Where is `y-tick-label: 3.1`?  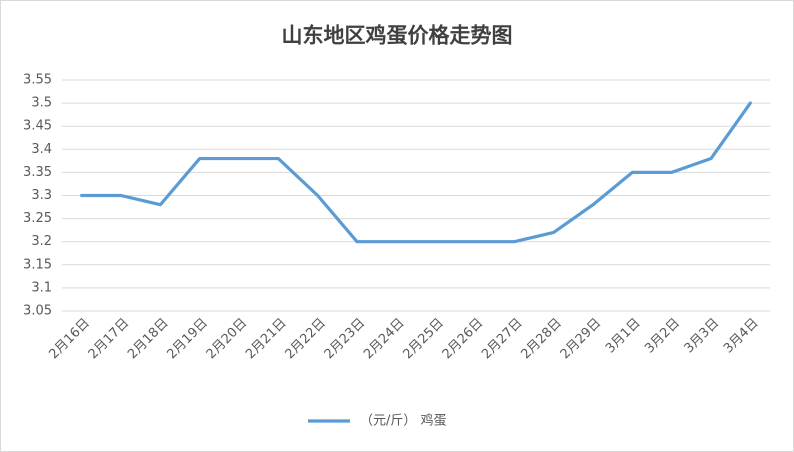 y-tick-label: 3.1 is located at coordinates (41, 287).